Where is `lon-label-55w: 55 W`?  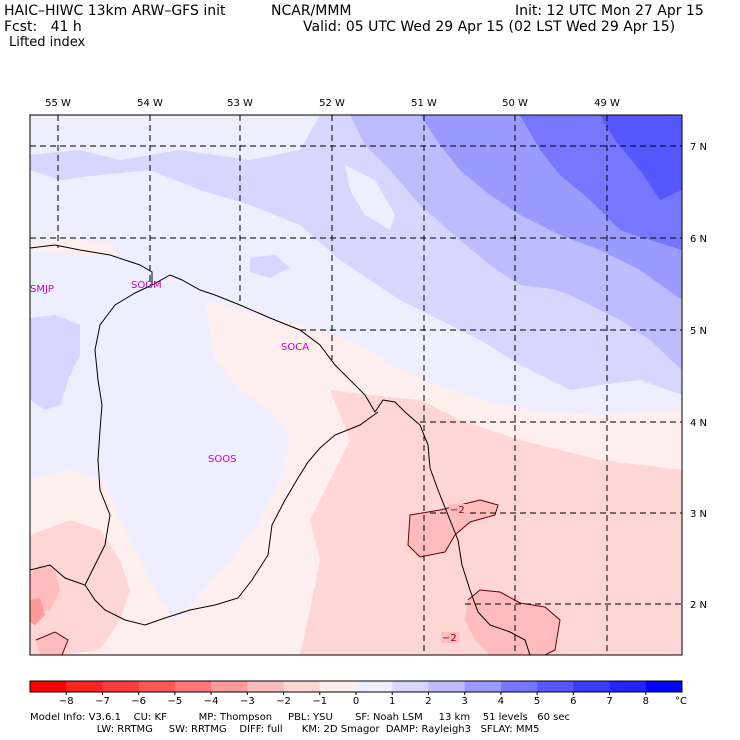 lon-label-55w: 55 W is located at coordinates (58, 103).